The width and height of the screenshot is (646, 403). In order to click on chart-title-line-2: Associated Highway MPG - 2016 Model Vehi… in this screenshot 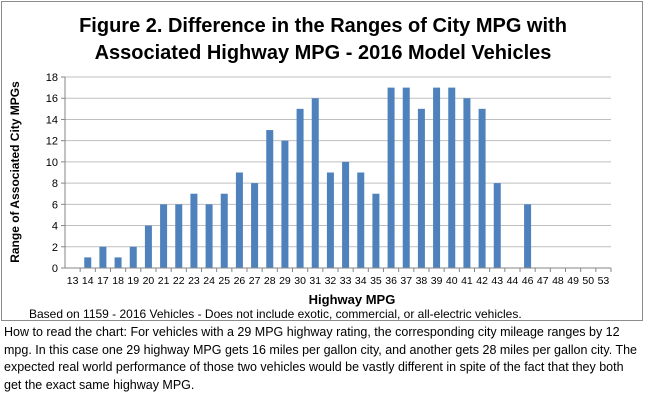, I will do `click(323, 53)`.